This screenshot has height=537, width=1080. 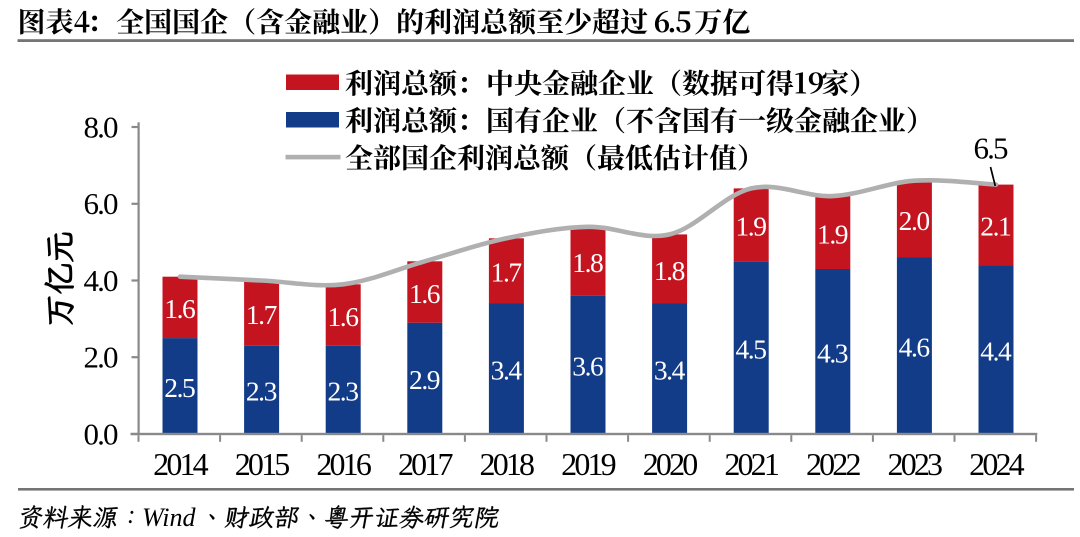 What do you see at coordinates (101, 280) in the screenshot?
I see `svg-text: 4.0` at bounding box center [101, 280].